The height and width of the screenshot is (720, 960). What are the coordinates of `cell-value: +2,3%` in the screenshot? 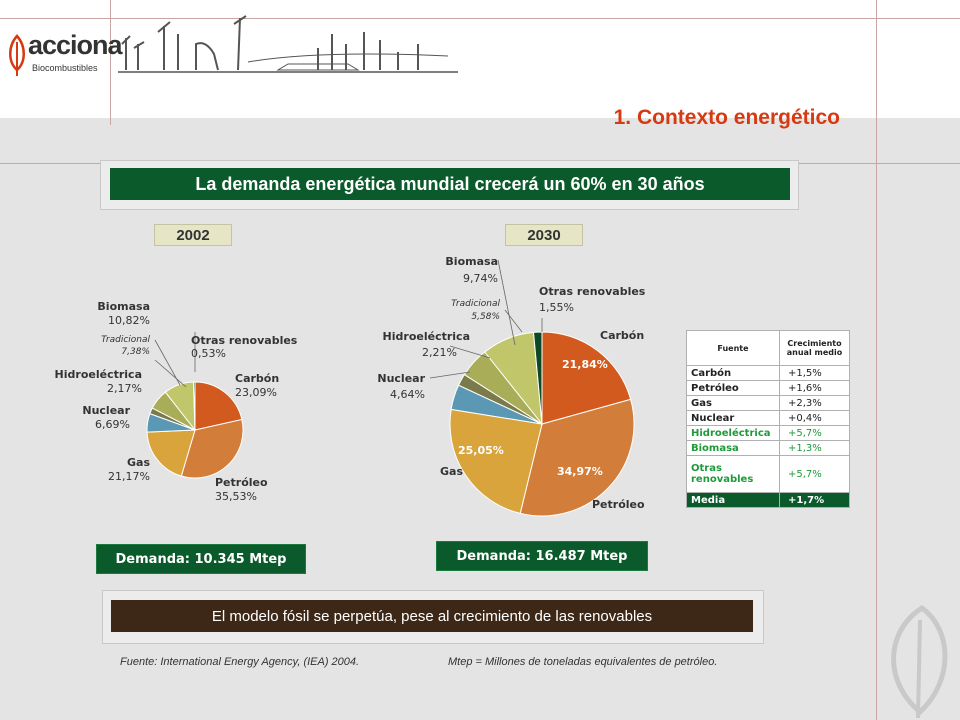 It's located at (814, 403).